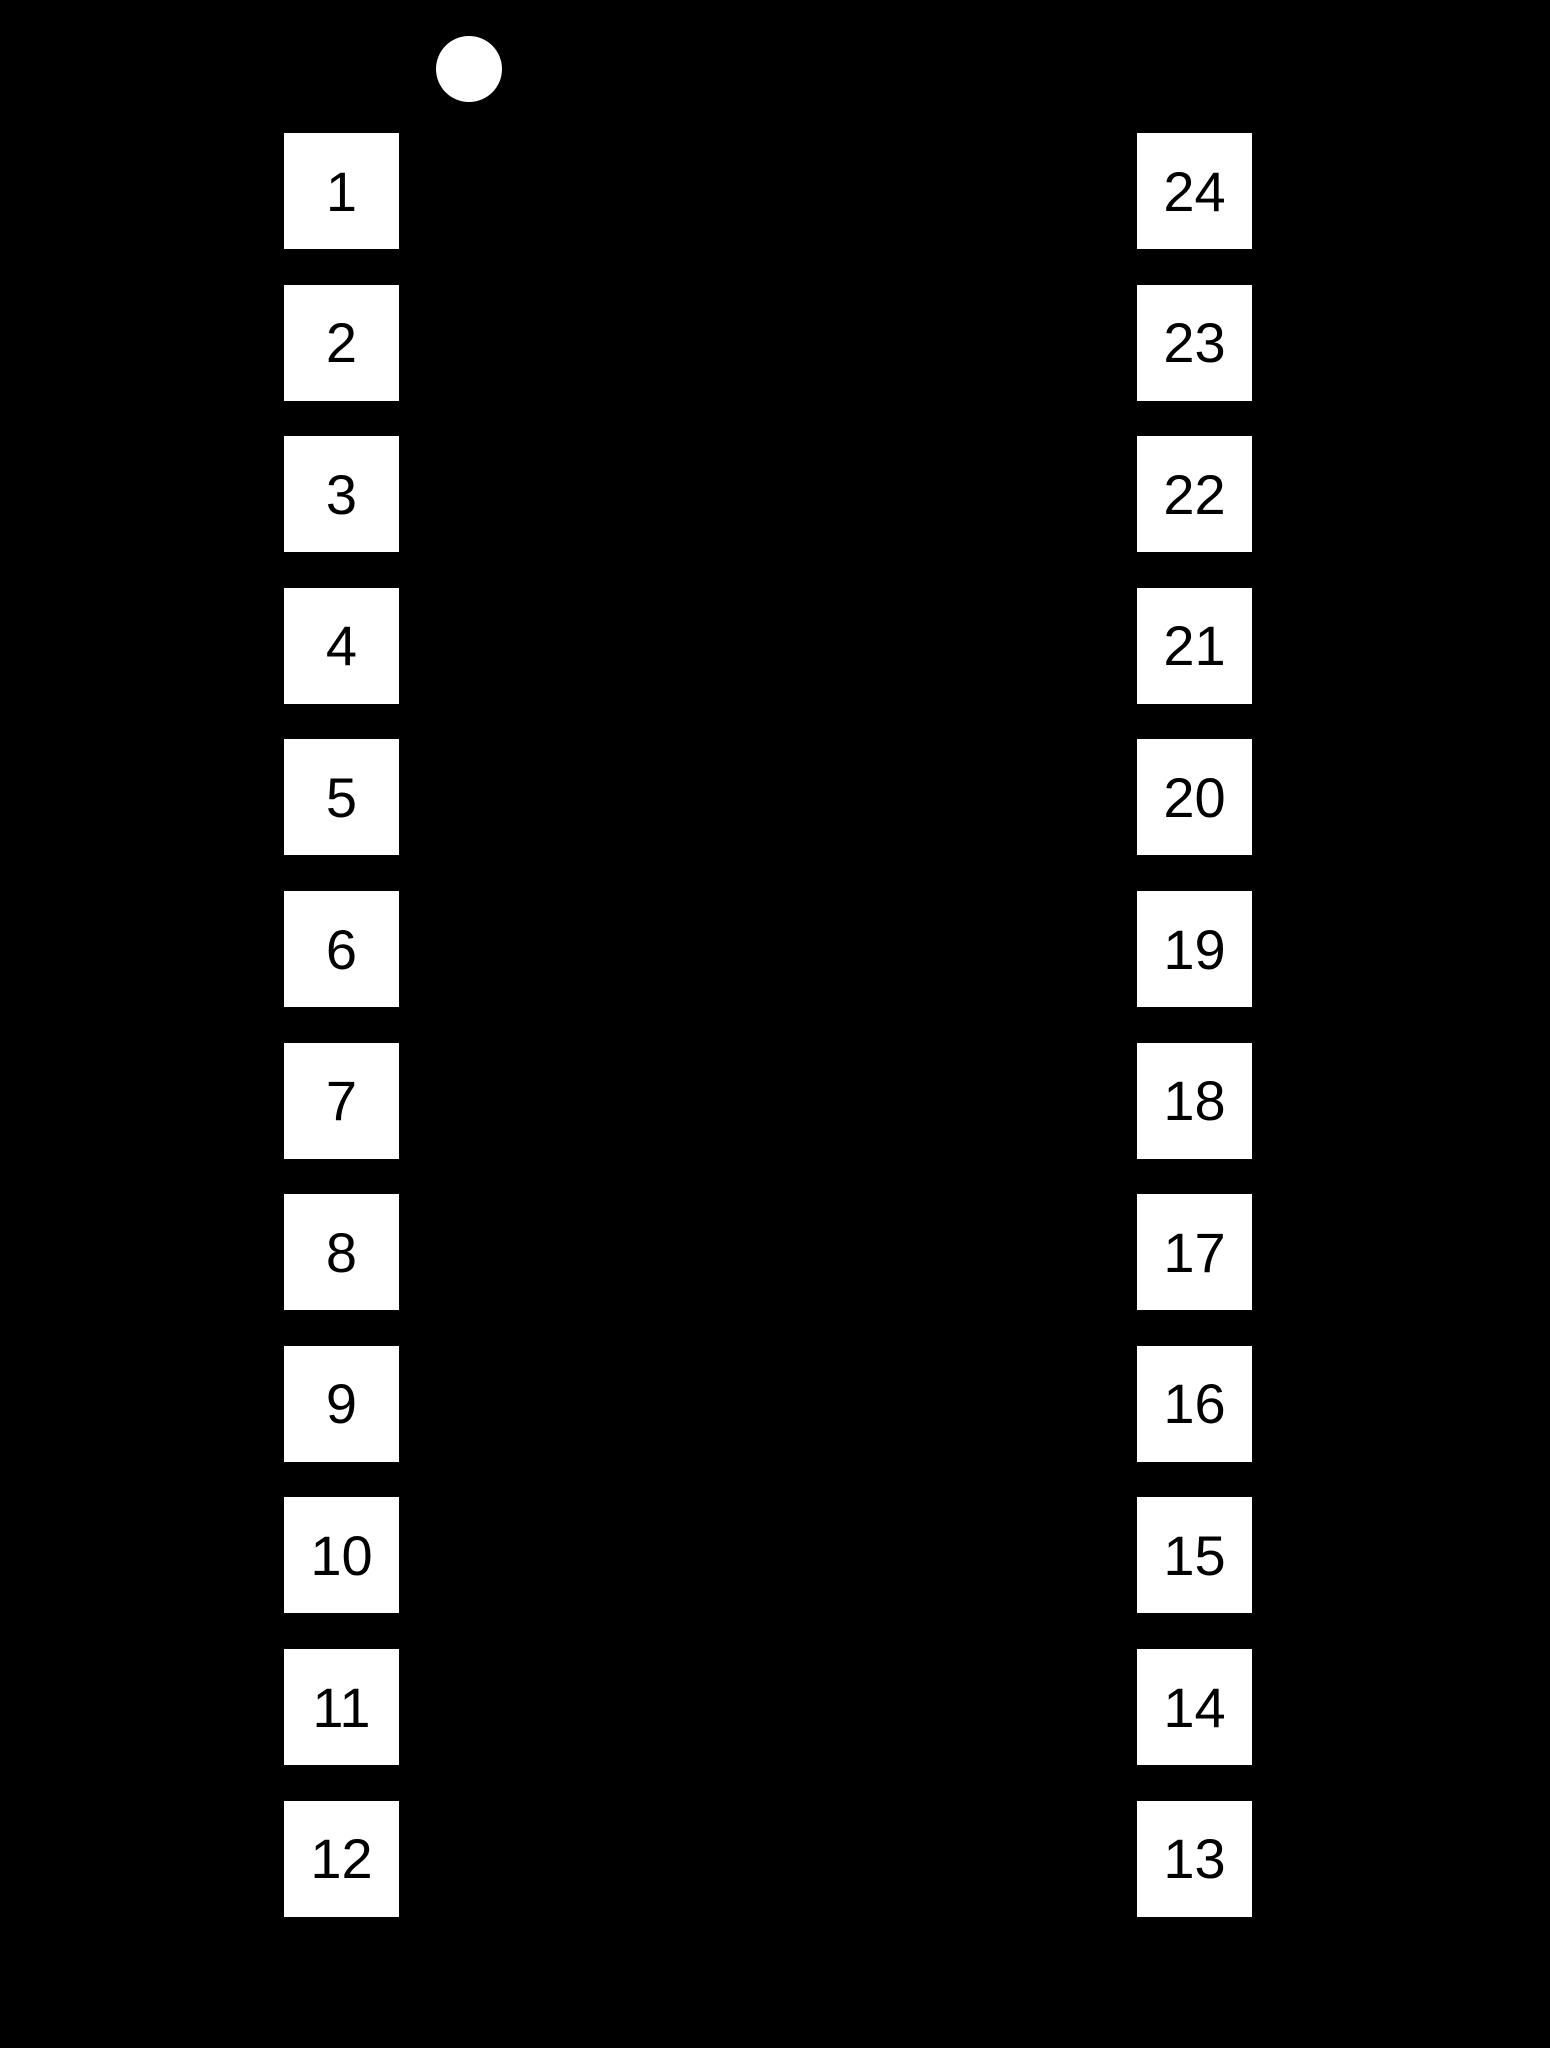  Describe the element at coordinates (341, 949) in the screenshot. I see `pin-6: 6` at that location.